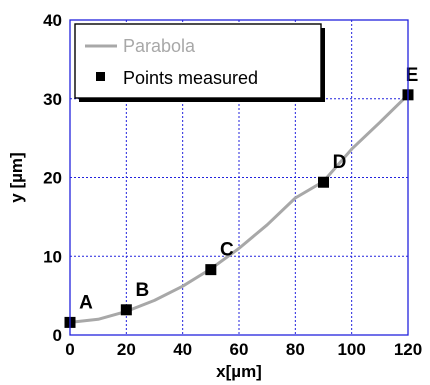 Image resolution: width=430 pixels, height=385 pixels. I want to click on y-tick-label: 40, so click(52, 20).